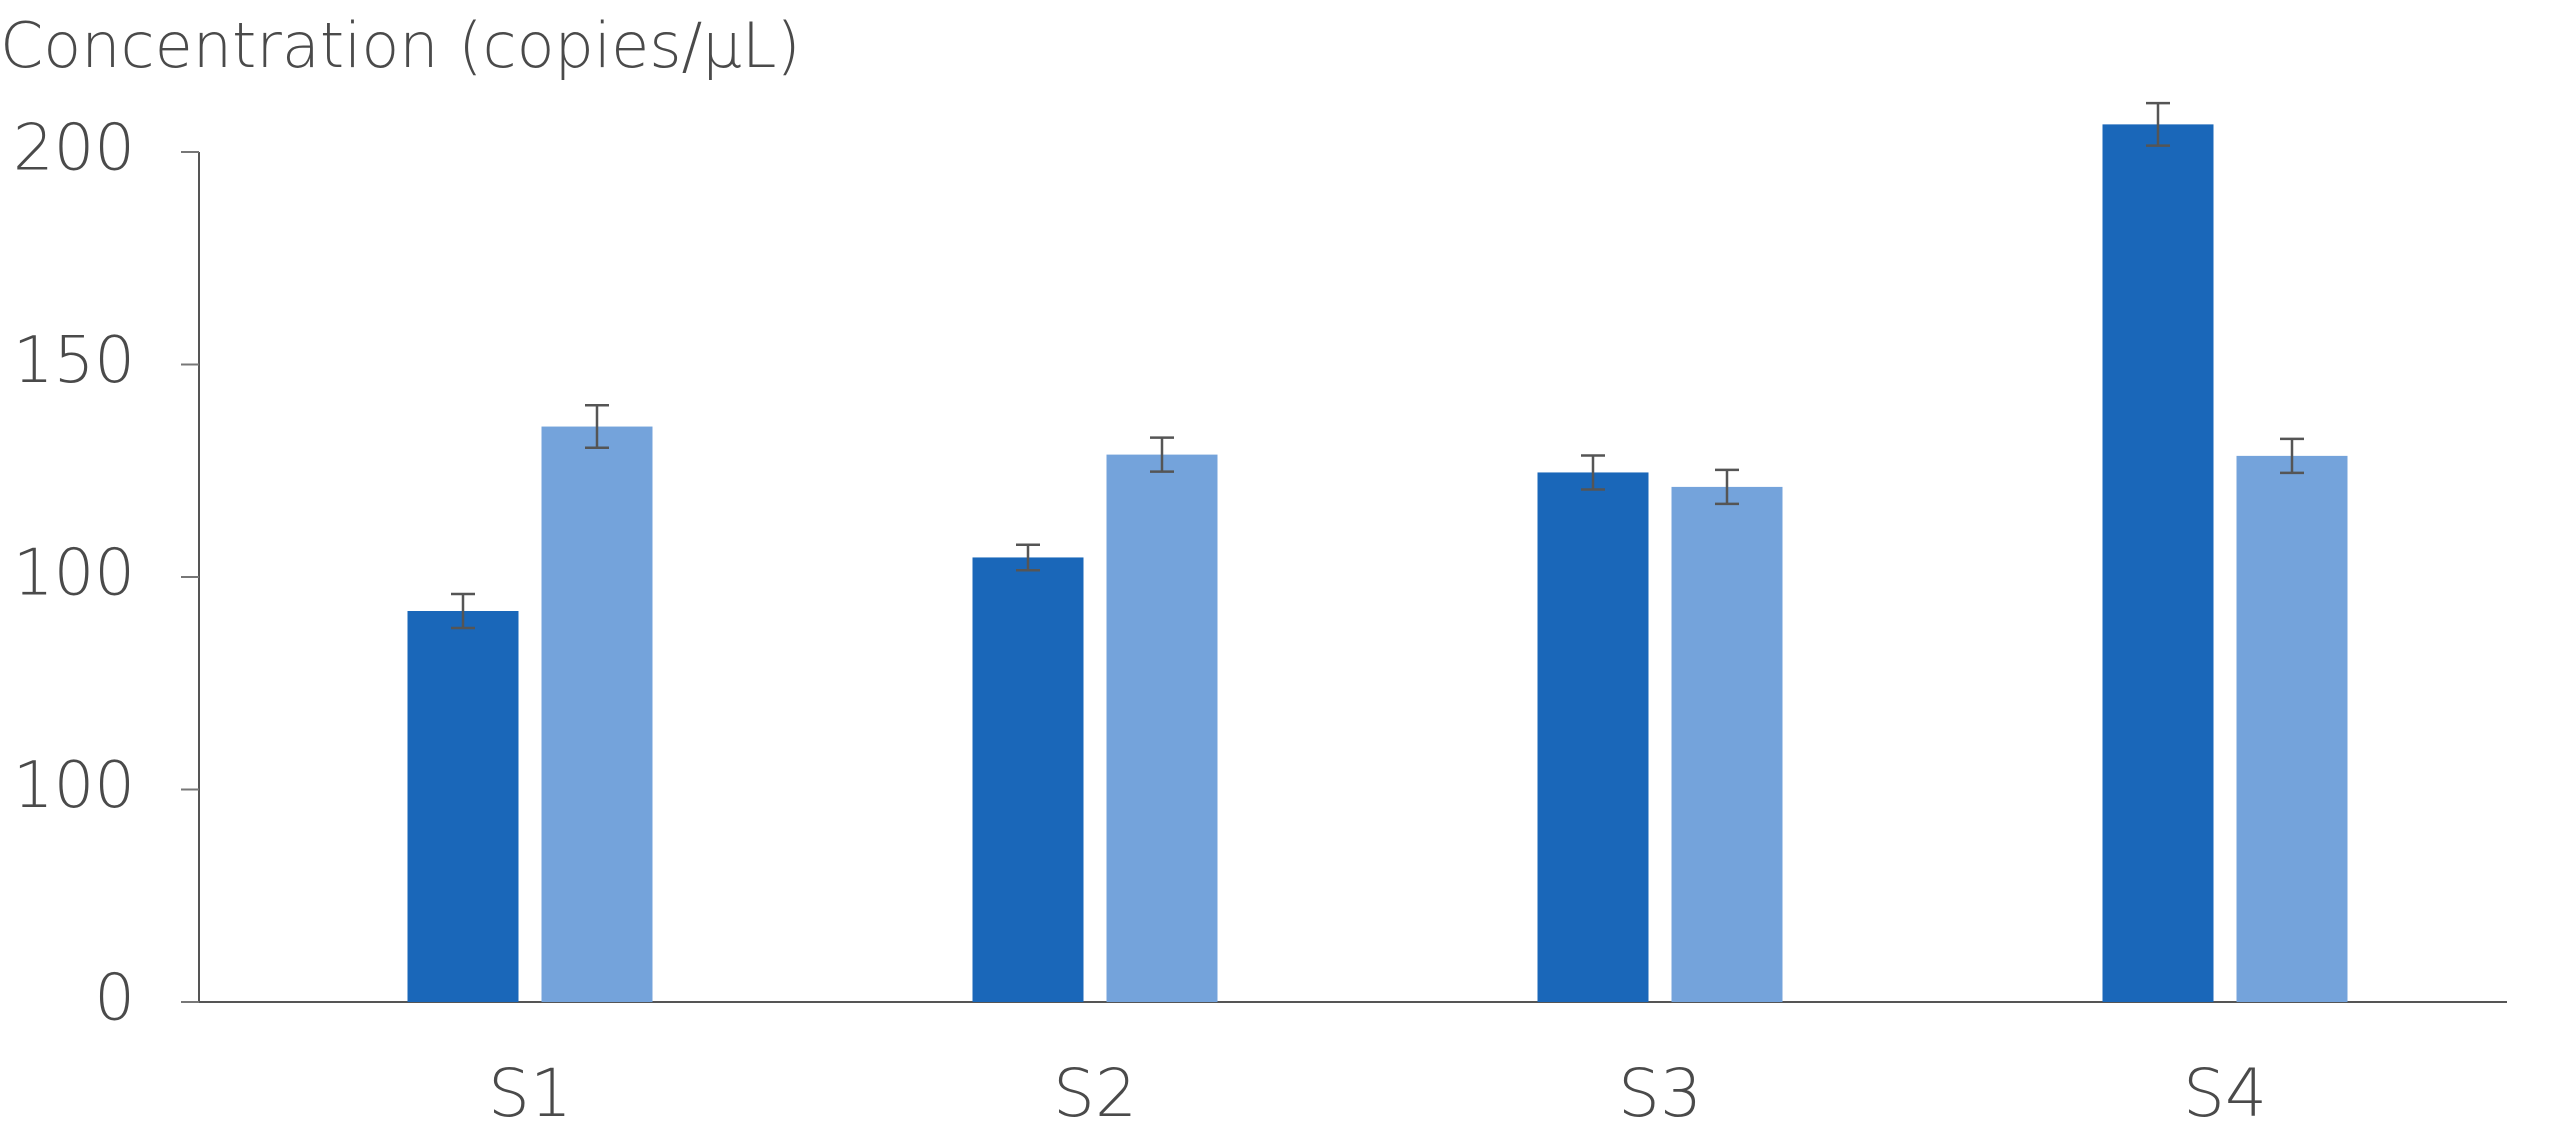  Describe the element at coordinates (1095, 1093) in the screenshot. I see `x-tick-label: S2` at that location.